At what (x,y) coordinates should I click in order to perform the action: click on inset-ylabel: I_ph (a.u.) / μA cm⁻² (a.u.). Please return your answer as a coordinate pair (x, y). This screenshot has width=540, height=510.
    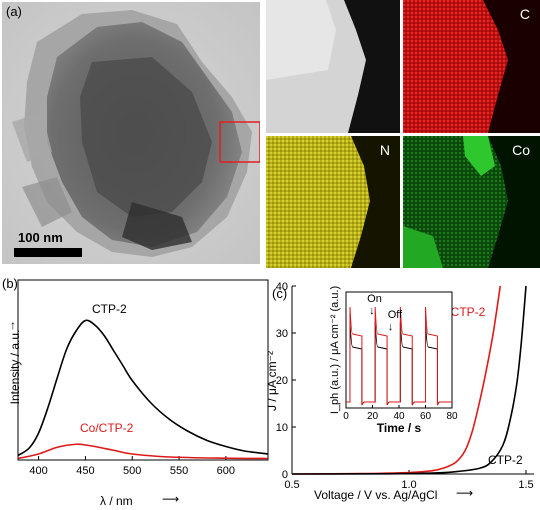
    Looking at the image, I should click on (335, 350).